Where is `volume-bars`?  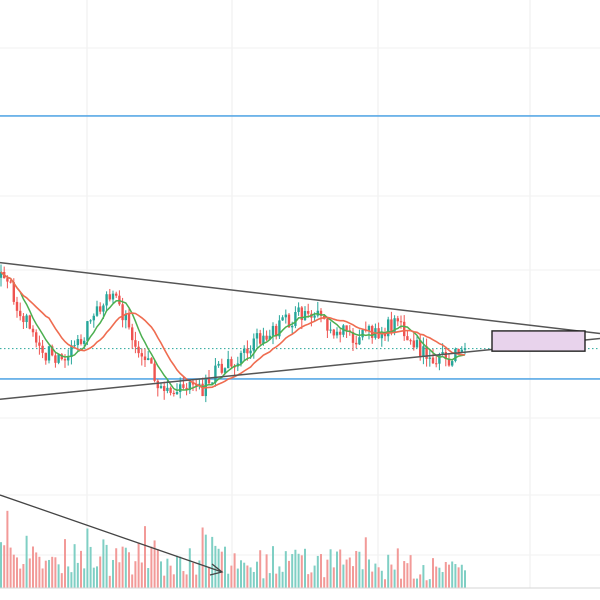 volume-bars is located at coordinates (233, 549).